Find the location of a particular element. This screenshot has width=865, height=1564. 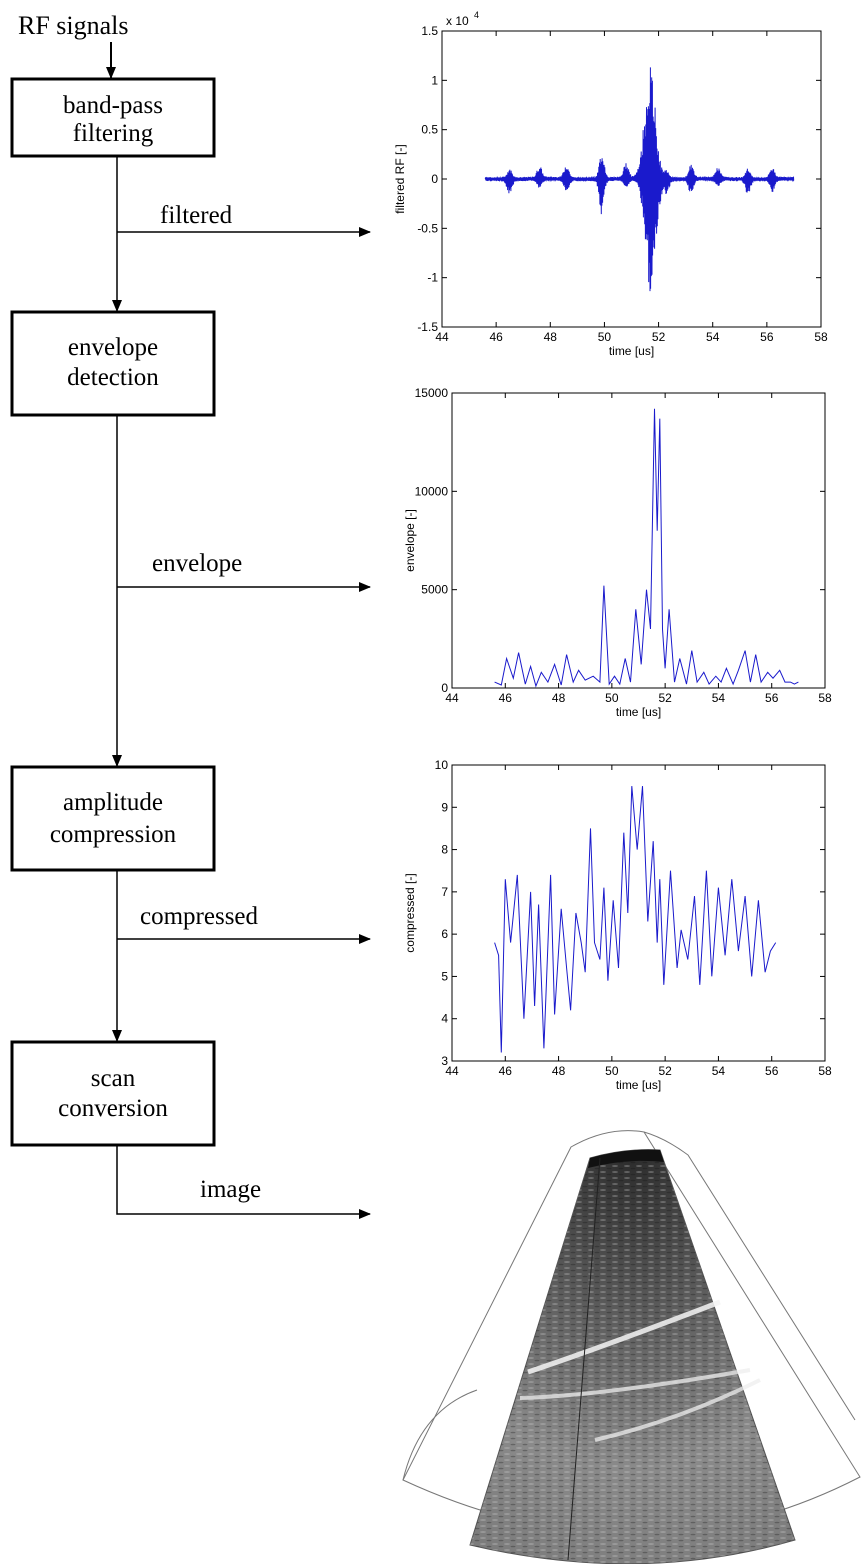

y-axis-label: envelope [-] is located at coordinates (410, 540).